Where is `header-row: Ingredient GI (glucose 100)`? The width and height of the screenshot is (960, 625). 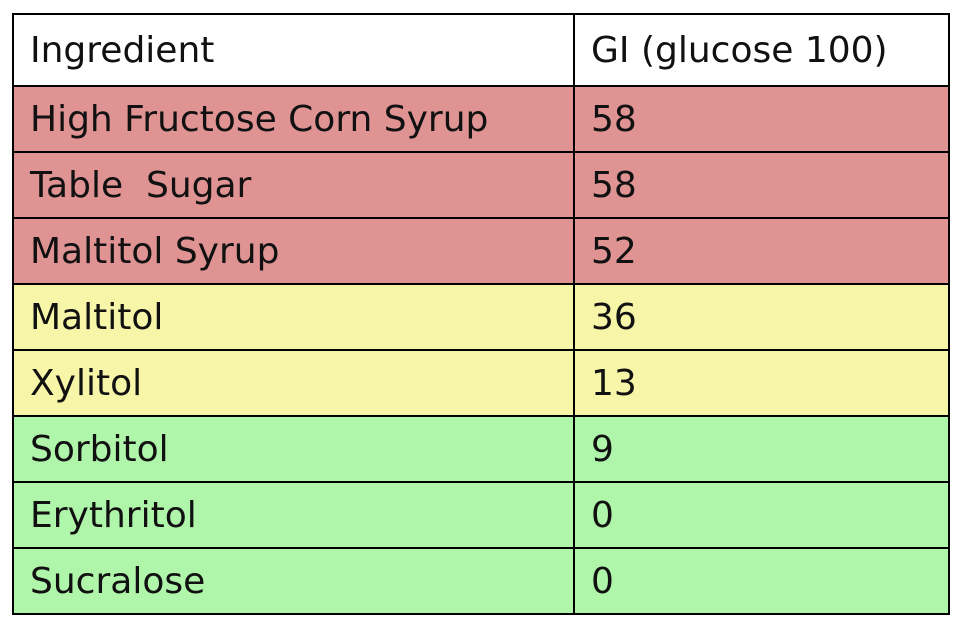 header-row: Ingredient GI (glucose 100) is located at coordinates (481, 50).